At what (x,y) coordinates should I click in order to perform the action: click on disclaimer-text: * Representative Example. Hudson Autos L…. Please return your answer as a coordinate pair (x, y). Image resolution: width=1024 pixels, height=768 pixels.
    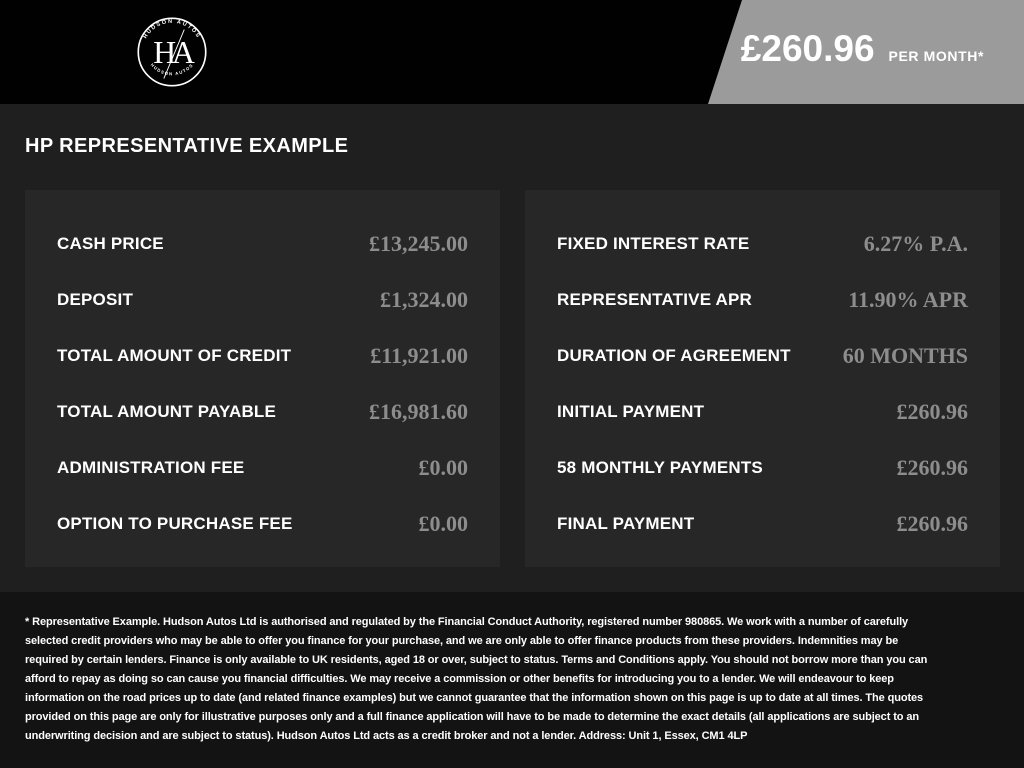
    Looking at the image, I should click on (476, 679).